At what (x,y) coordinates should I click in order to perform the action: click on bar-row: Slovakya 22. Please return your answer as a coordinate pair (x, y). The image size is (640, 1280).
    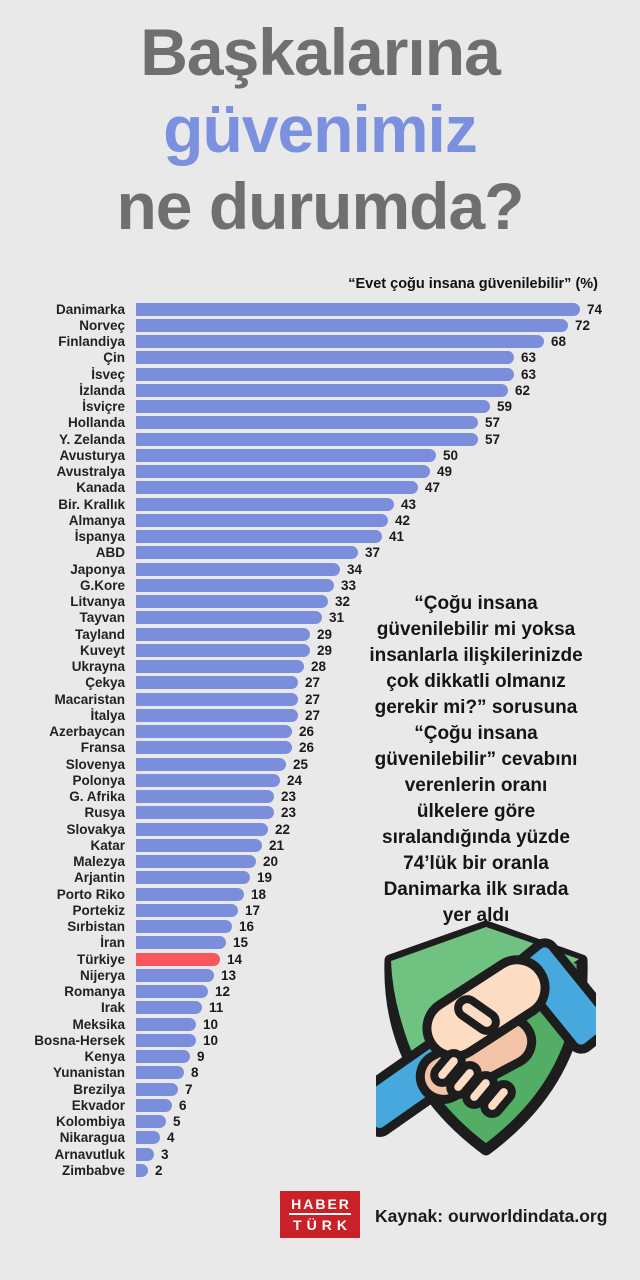
    Looking at the image, I should click on (320, 829).